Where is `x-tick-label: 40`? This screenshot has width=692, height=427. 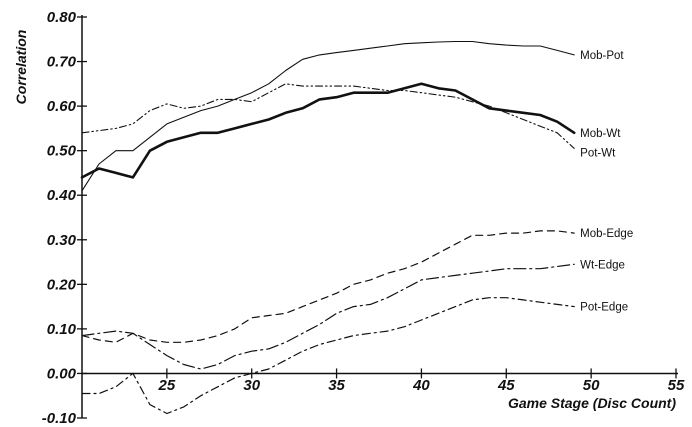 x-tick-label: 40 is located at coordinates (421, 385).